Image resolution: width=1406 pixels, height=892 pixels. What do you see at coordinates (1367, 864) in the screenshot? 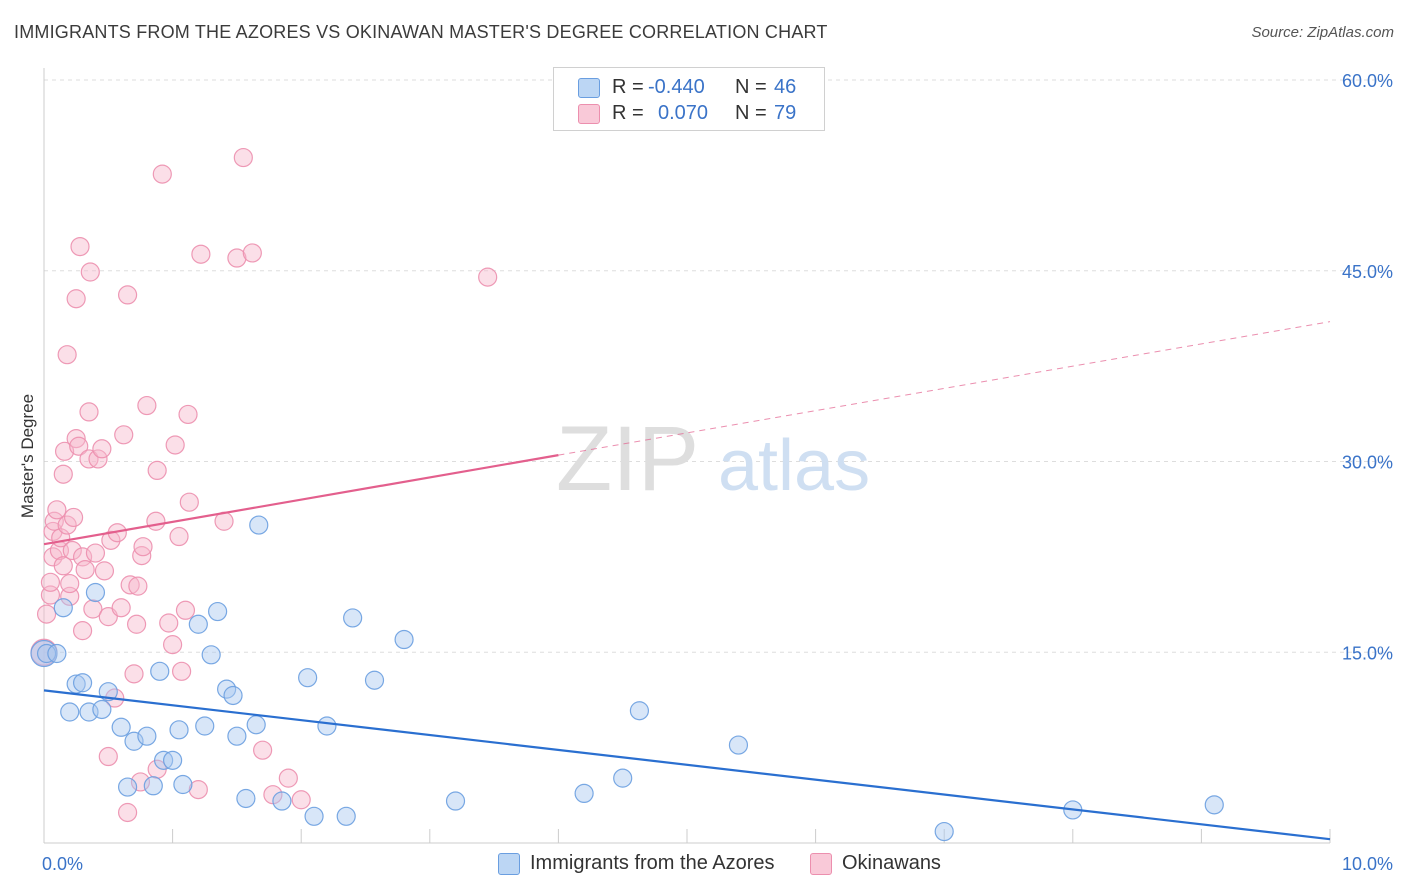
I see `x-tick-label: 10.0%` at bounding box center [1367, 864].